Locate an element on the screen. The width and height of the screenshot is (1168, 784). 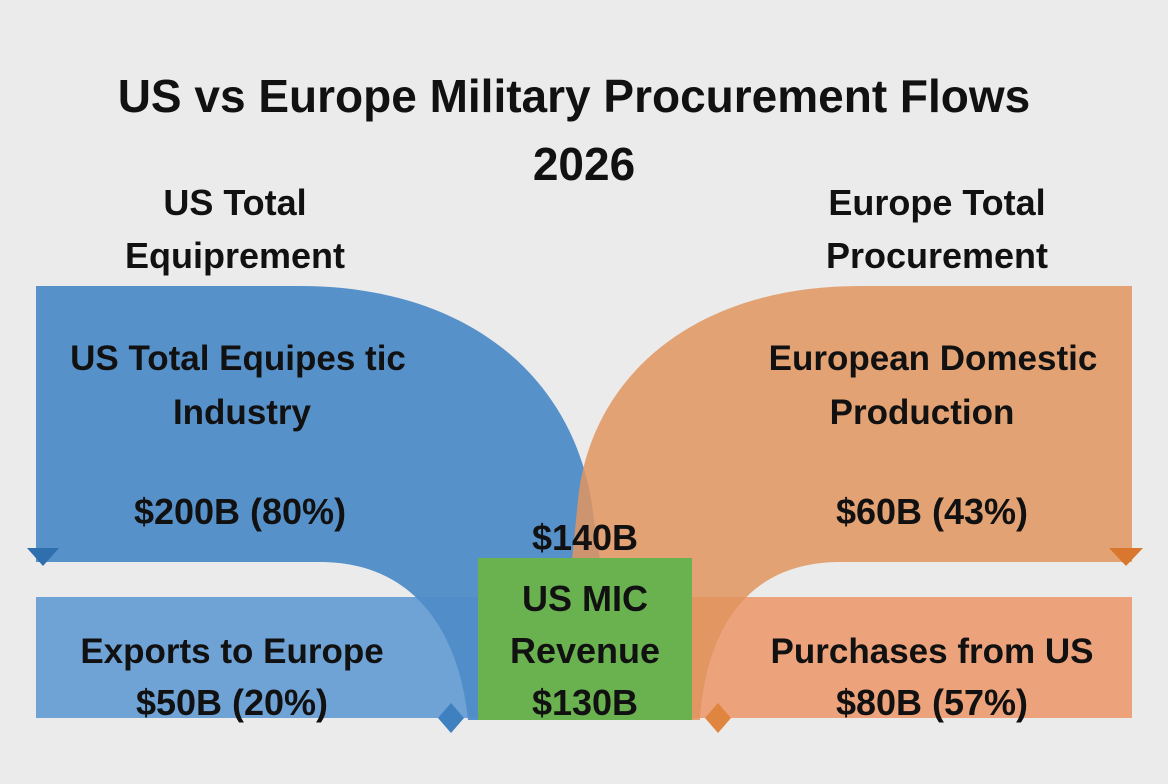
right-header-line2: Procurement is located at coordinates (937, 255).